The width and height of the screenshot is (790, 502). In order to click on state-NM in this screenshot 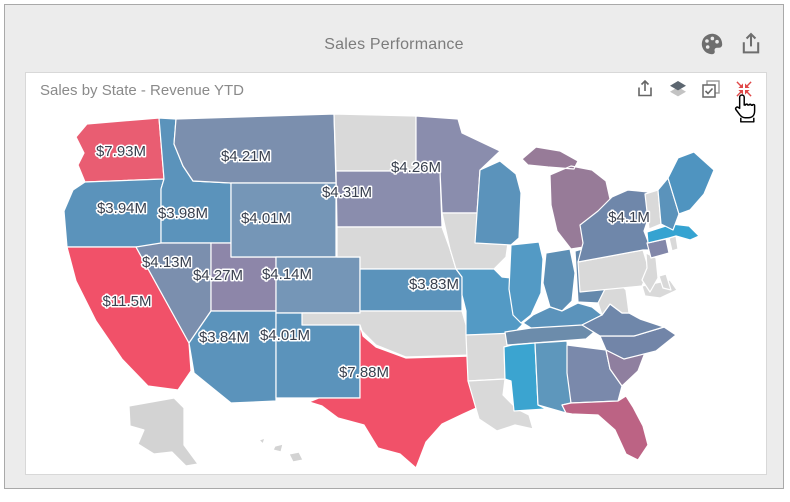, I will do `click(318, 355)`.